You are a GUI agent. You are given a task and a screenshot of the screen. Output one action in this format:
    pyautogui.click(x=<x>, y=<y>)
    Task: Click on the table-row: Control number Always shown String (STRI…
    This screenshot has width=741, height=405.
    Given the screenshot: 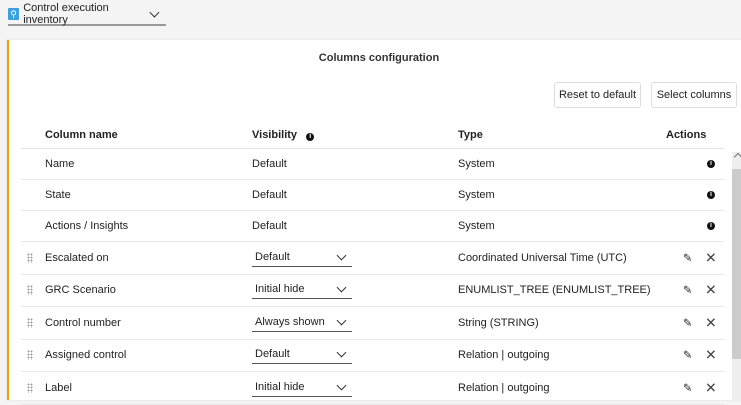 What is the action you would take?
    pyautogui.click(x=372, y=323)
    